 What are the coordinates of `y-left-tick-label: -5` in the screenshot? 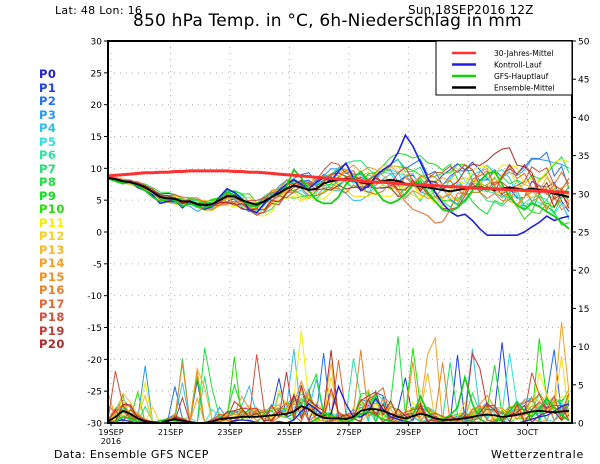 It's located at (97, 265).